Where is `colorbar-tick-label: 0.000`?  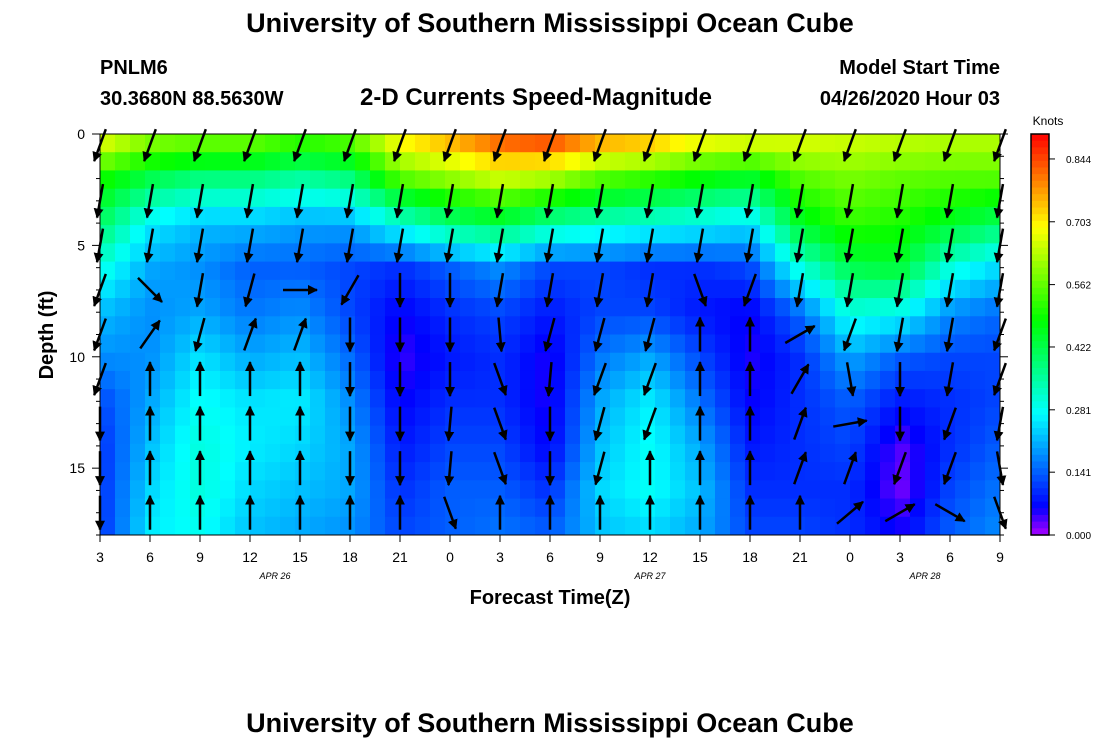 colorbar-tick-label: 0.000 is located at coordinates (1078, 536).